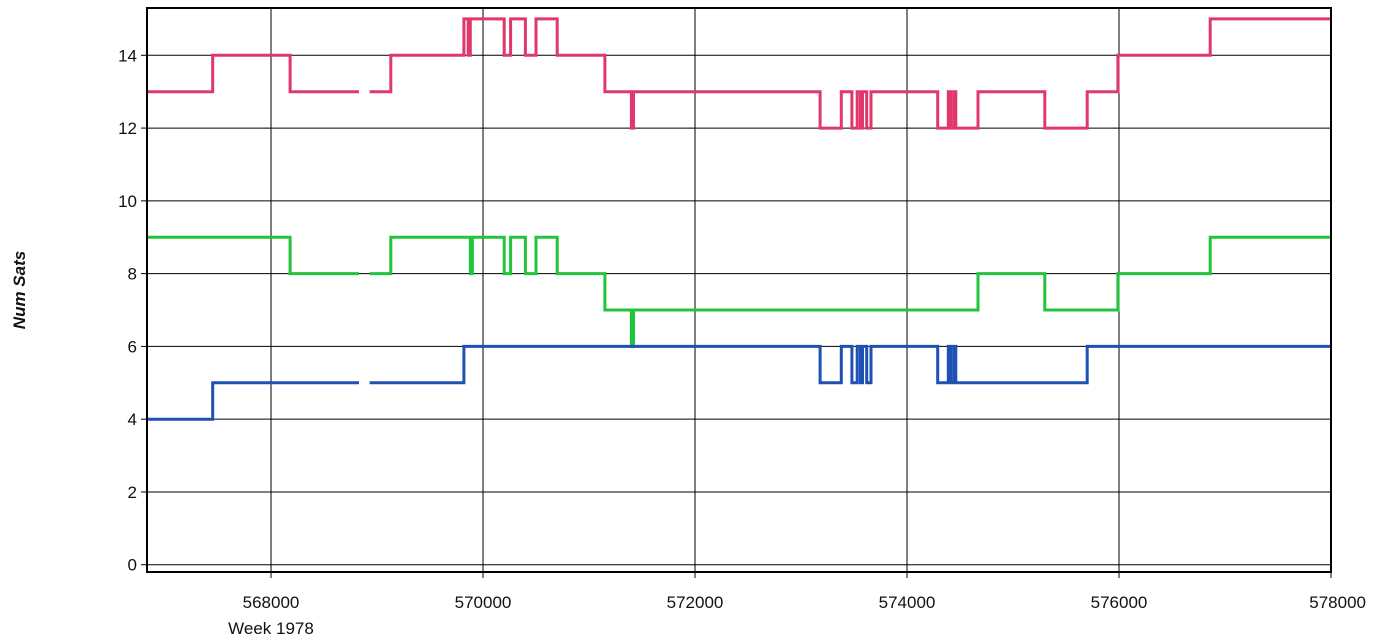 The width and height of the screenshot is (1382, 642). I want to click on y-tick-label: 14, so click(127, 55).